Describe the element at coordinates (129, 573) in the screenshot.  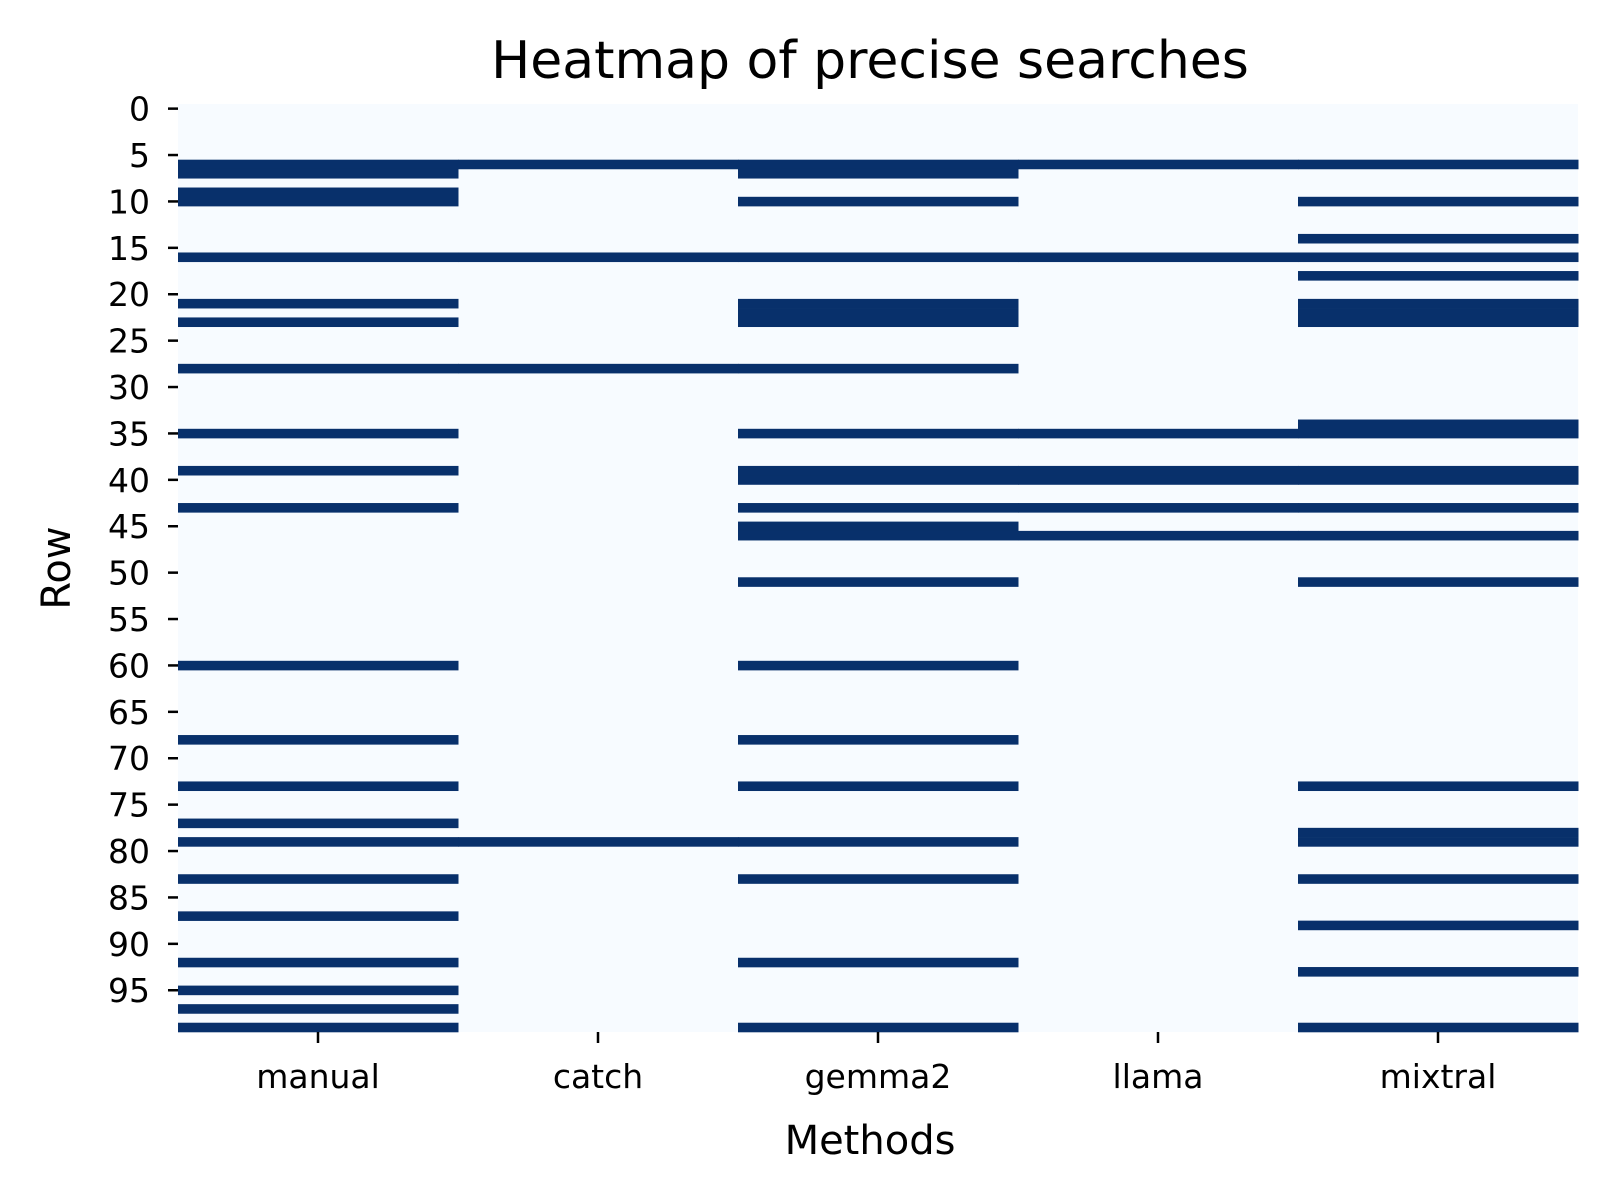
I see `y-tick-label-50: 50` at that location.